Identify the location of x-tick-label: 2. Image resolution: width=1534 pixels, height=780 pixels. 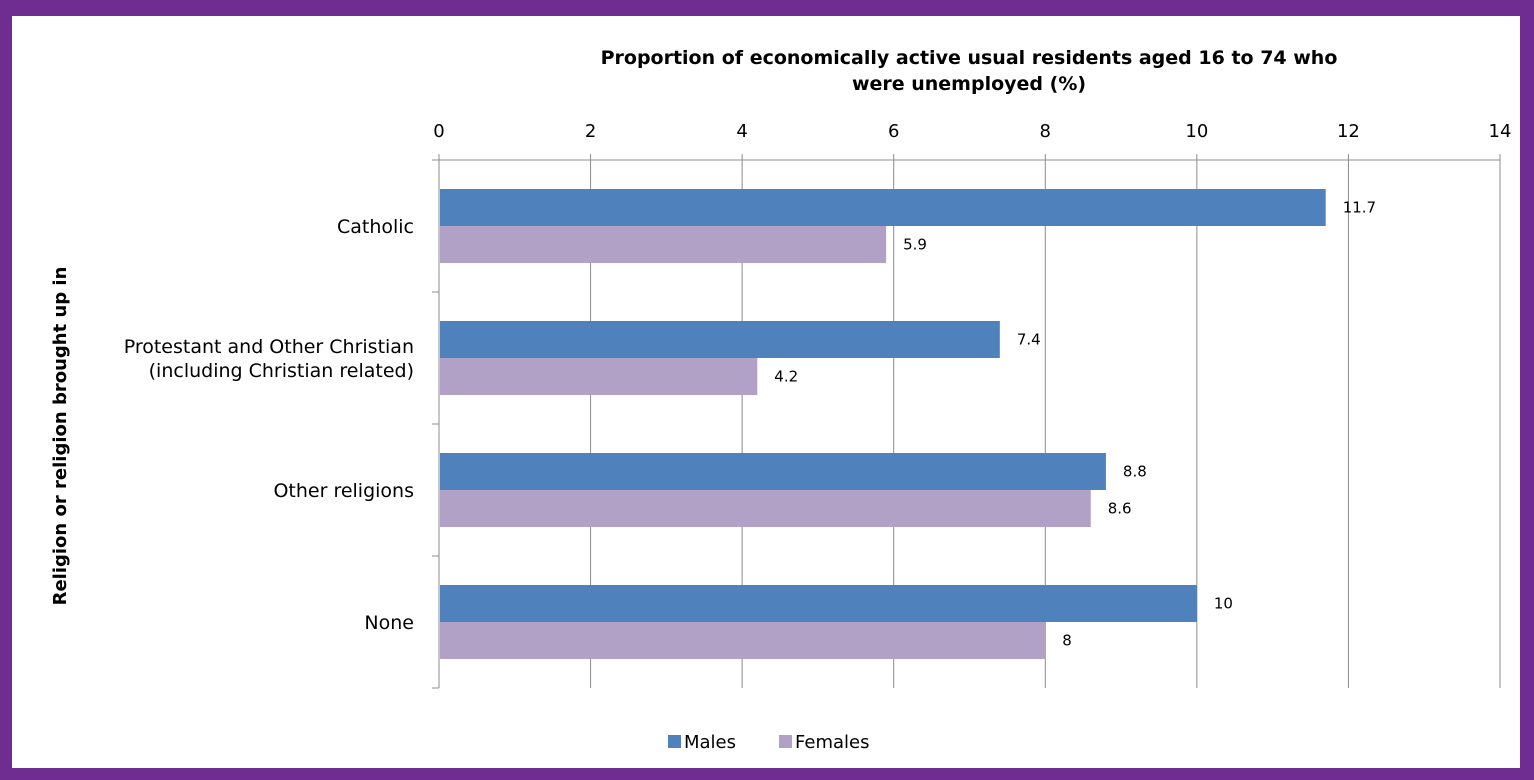
(590, 131).